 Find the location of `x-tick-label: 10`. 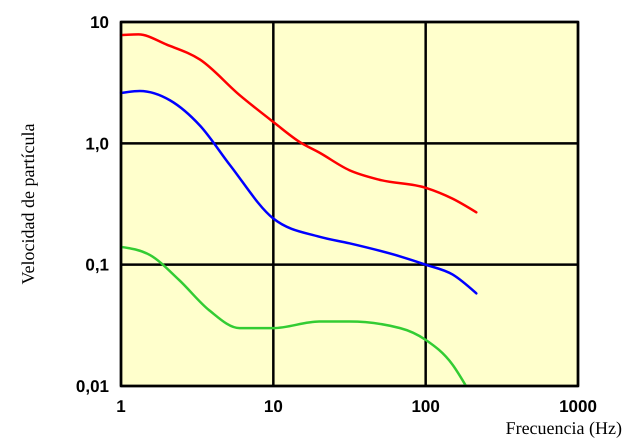

x-tick-label: 10 is located at coordinates (273, 406).